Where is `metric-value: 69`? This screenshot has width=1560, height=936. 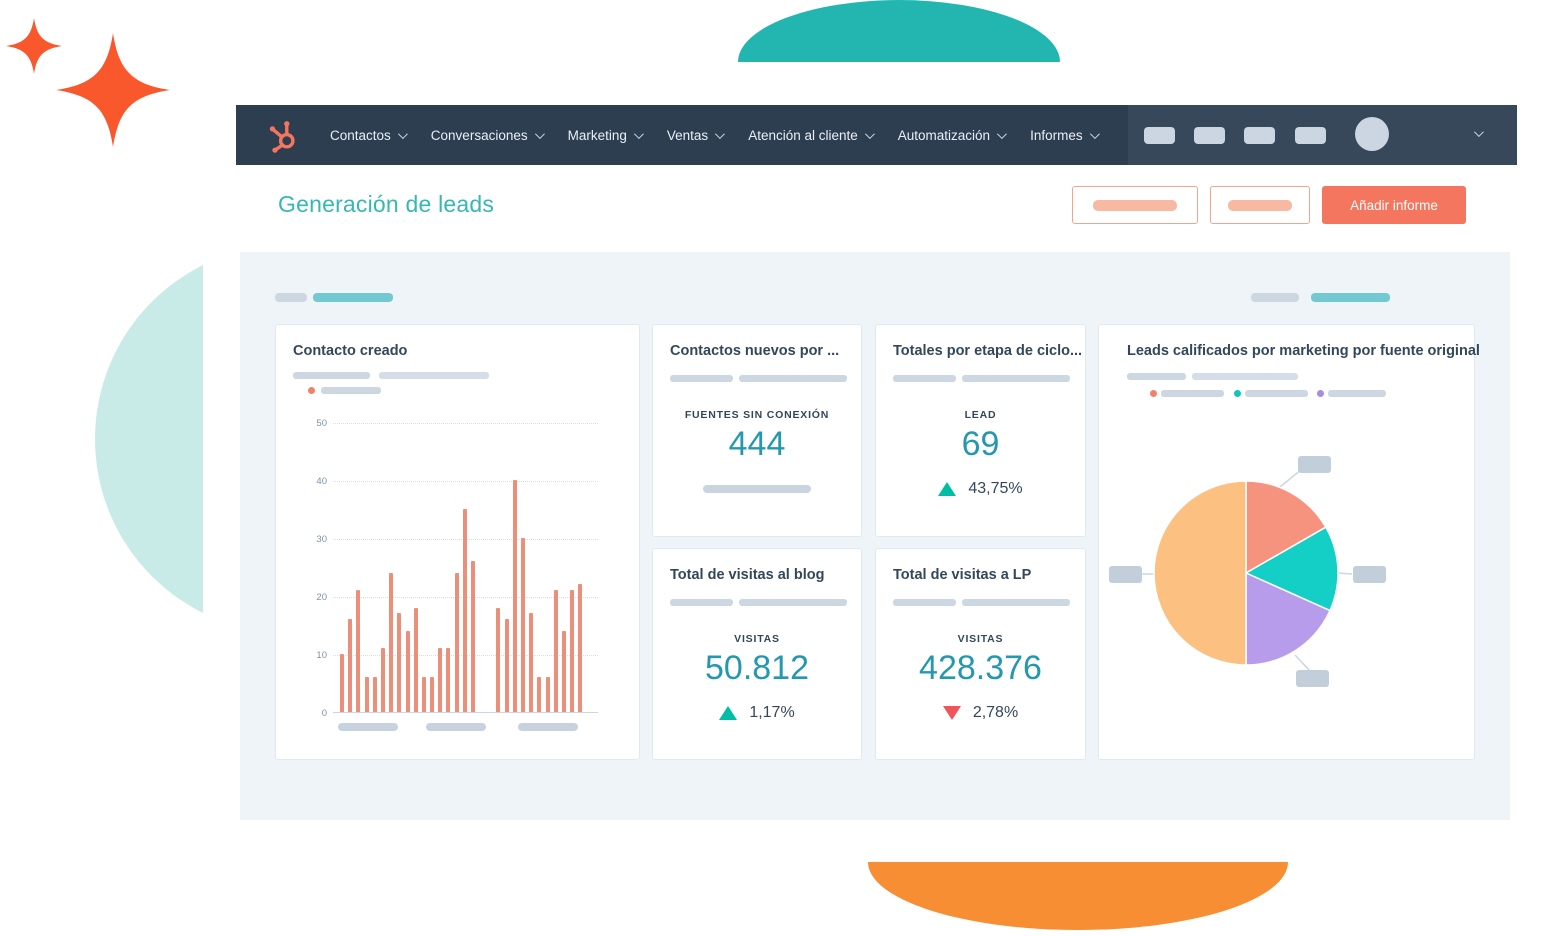
metric-value: 69 is located at coordinates (980, 444).